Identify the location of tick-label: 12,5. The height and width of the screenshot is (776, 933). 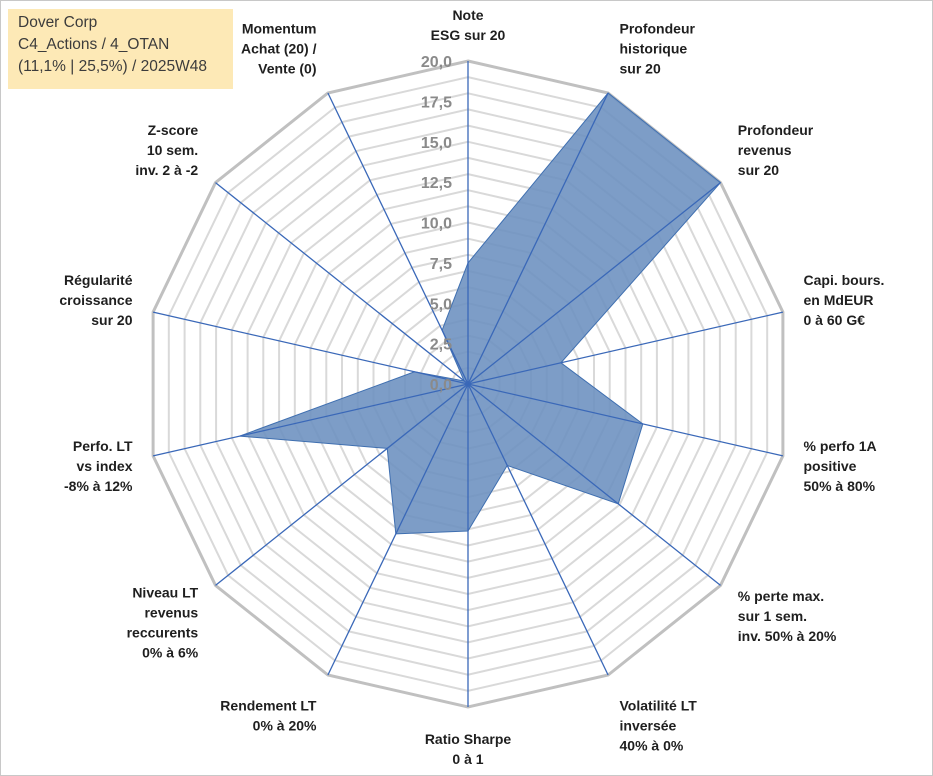
(436, 183).